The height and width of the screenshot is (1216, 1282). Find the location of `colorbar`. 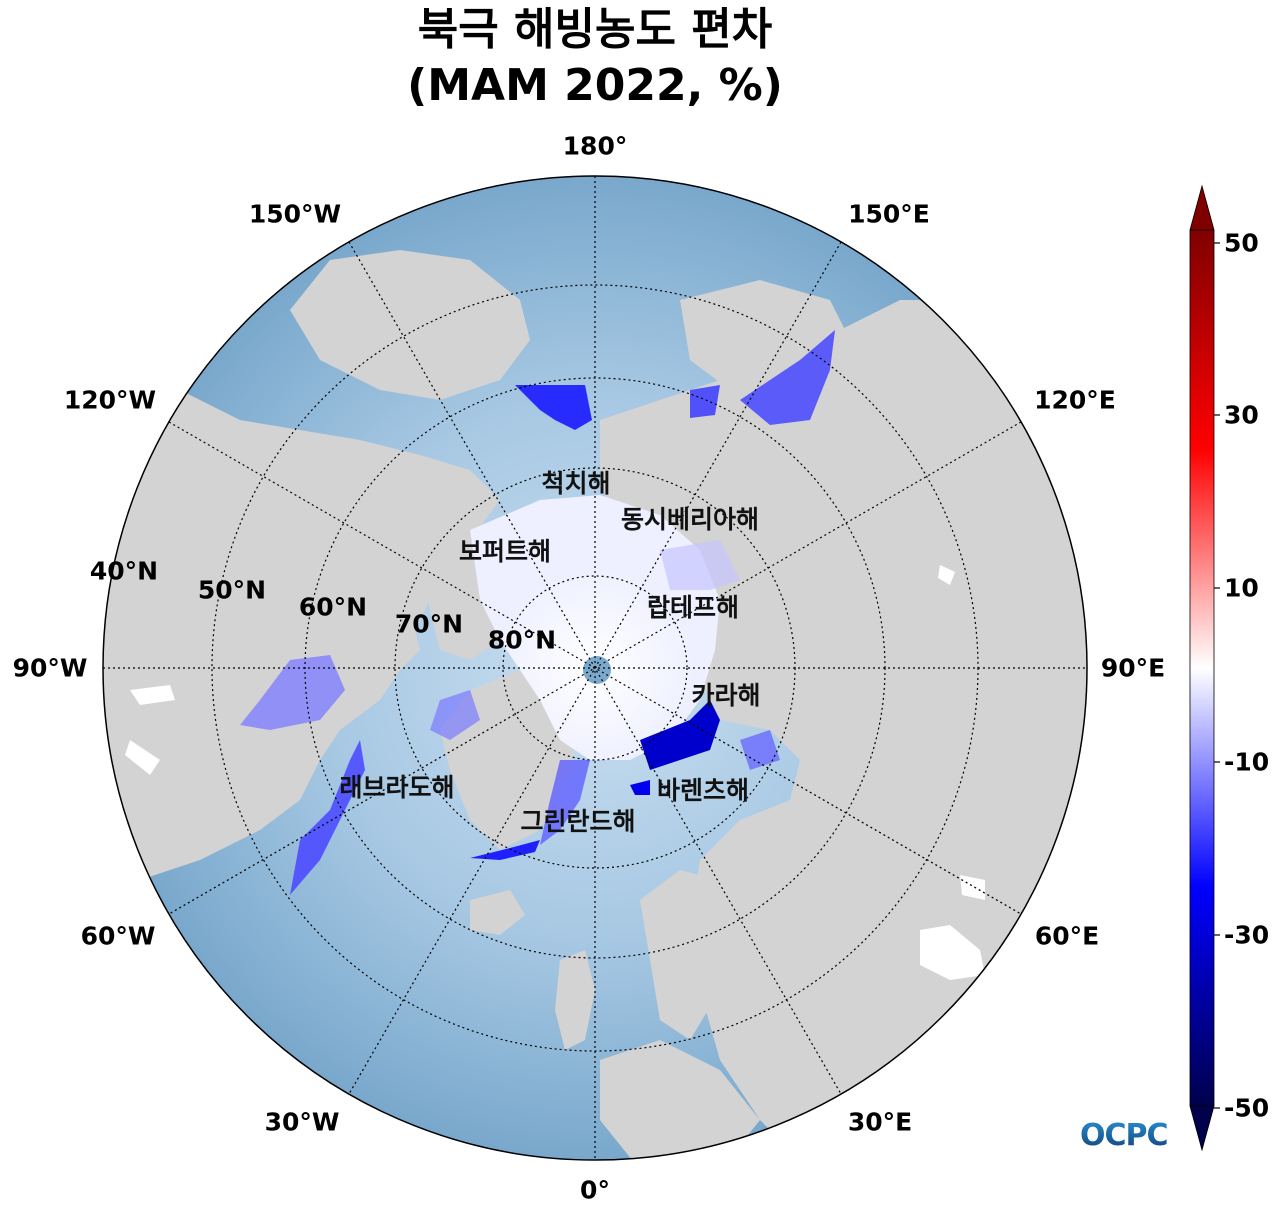

colorbar is located at coordinates (1204, 668).